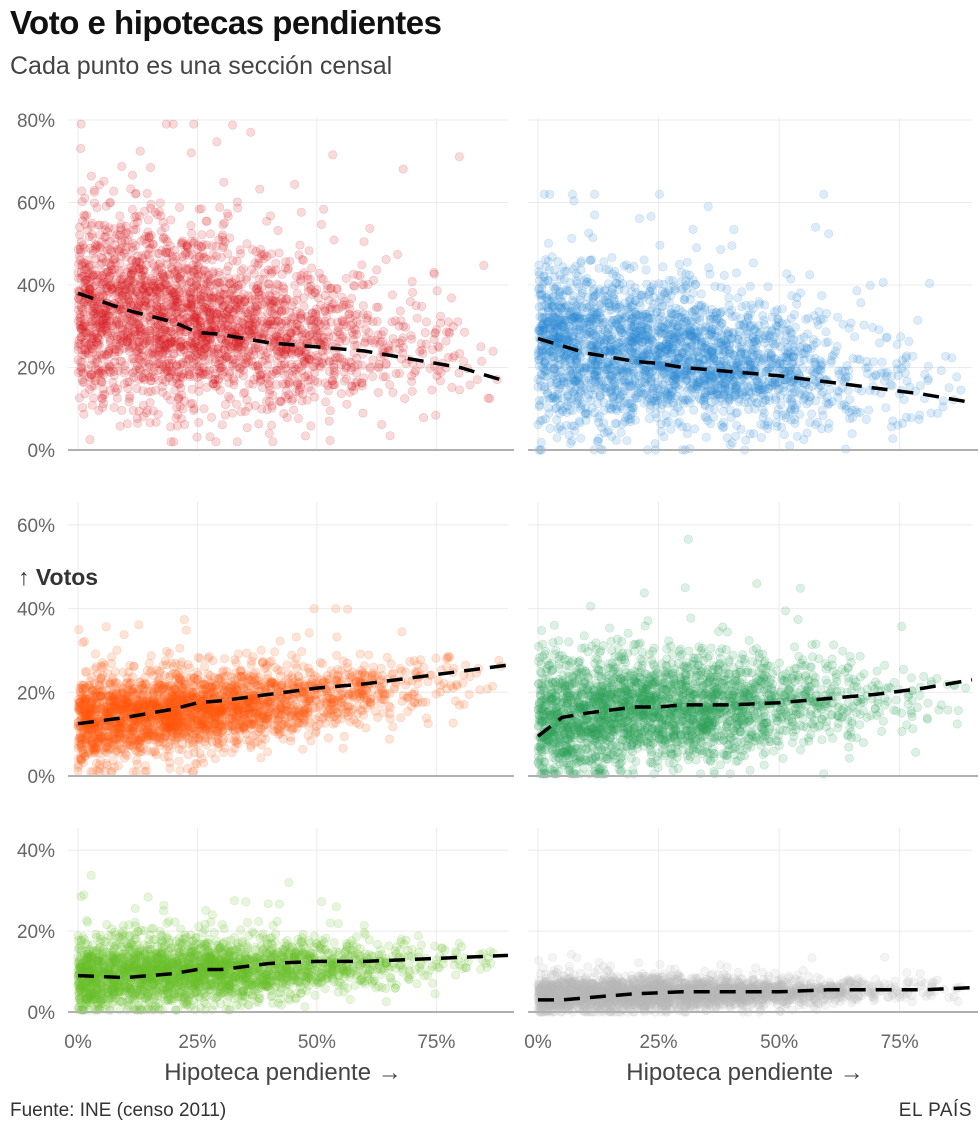 This screenshot has height=1132, width=980. Describe the element at coordinates (749, 322) in the screenshot. I see `scatter-points` at that location.